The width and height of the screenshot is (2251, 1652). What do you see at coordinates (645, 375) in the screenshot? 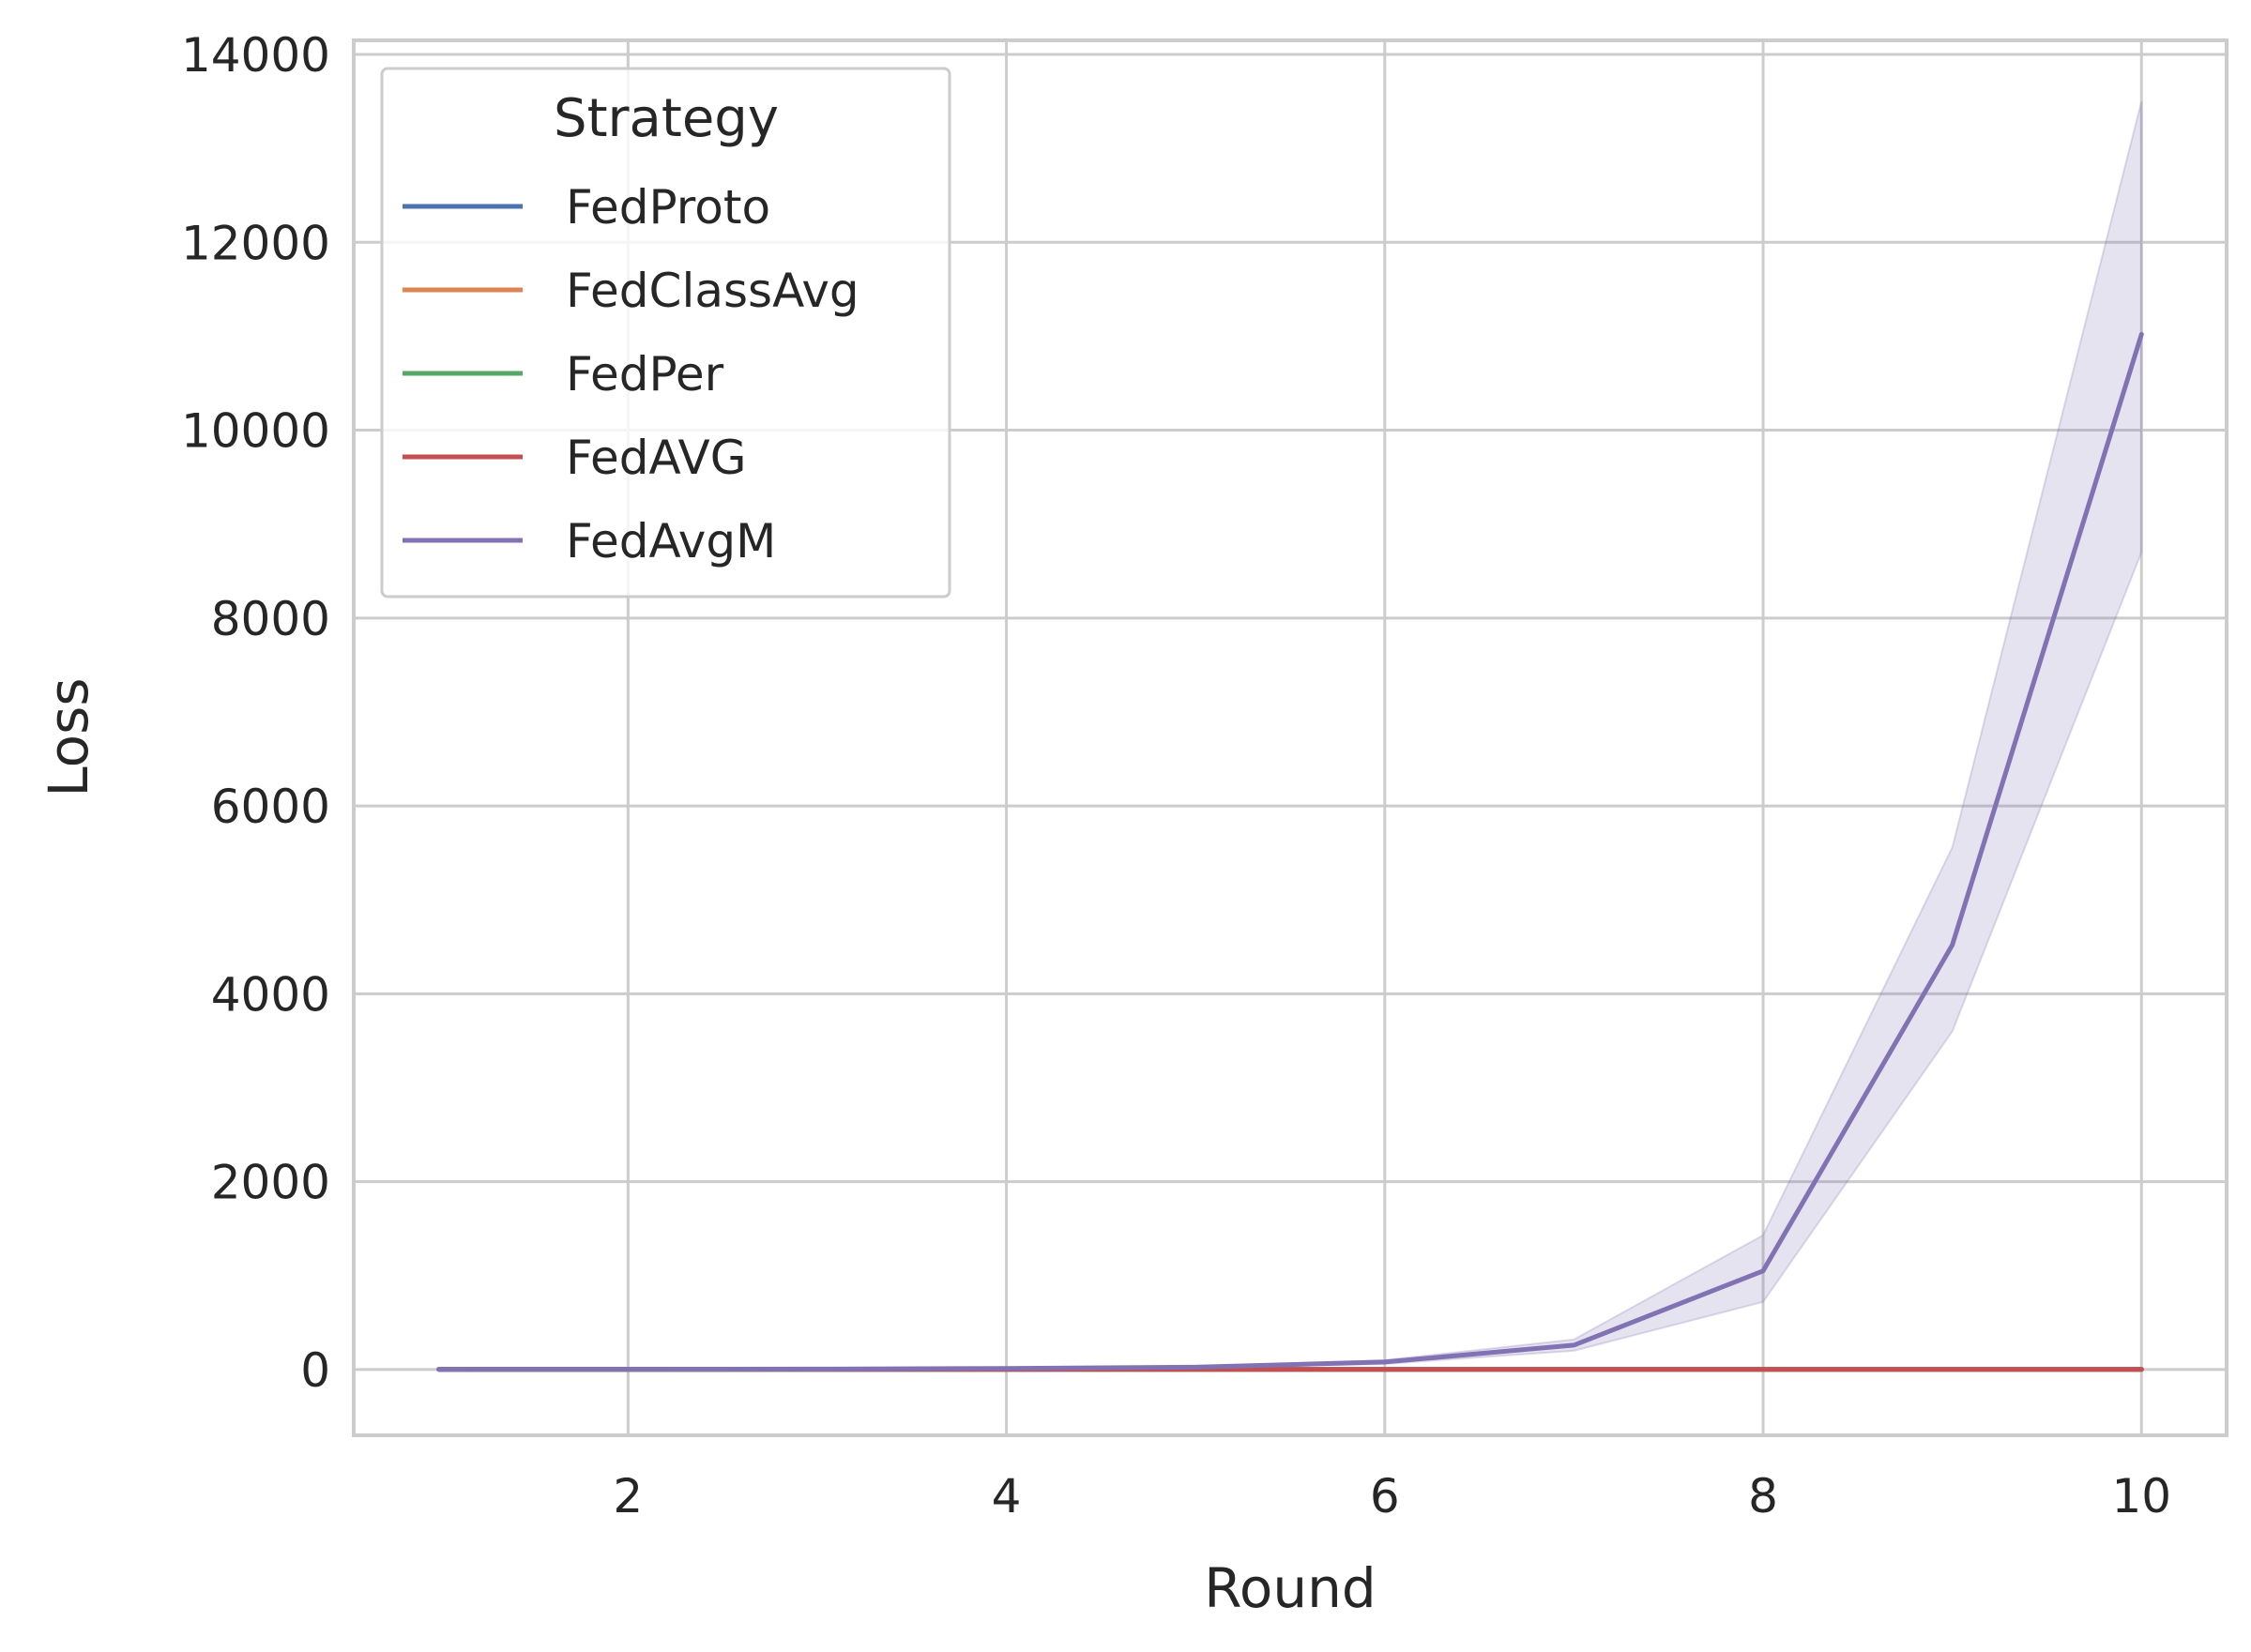
I see `legend-label: FedPer` at bounding box center [645, 375].